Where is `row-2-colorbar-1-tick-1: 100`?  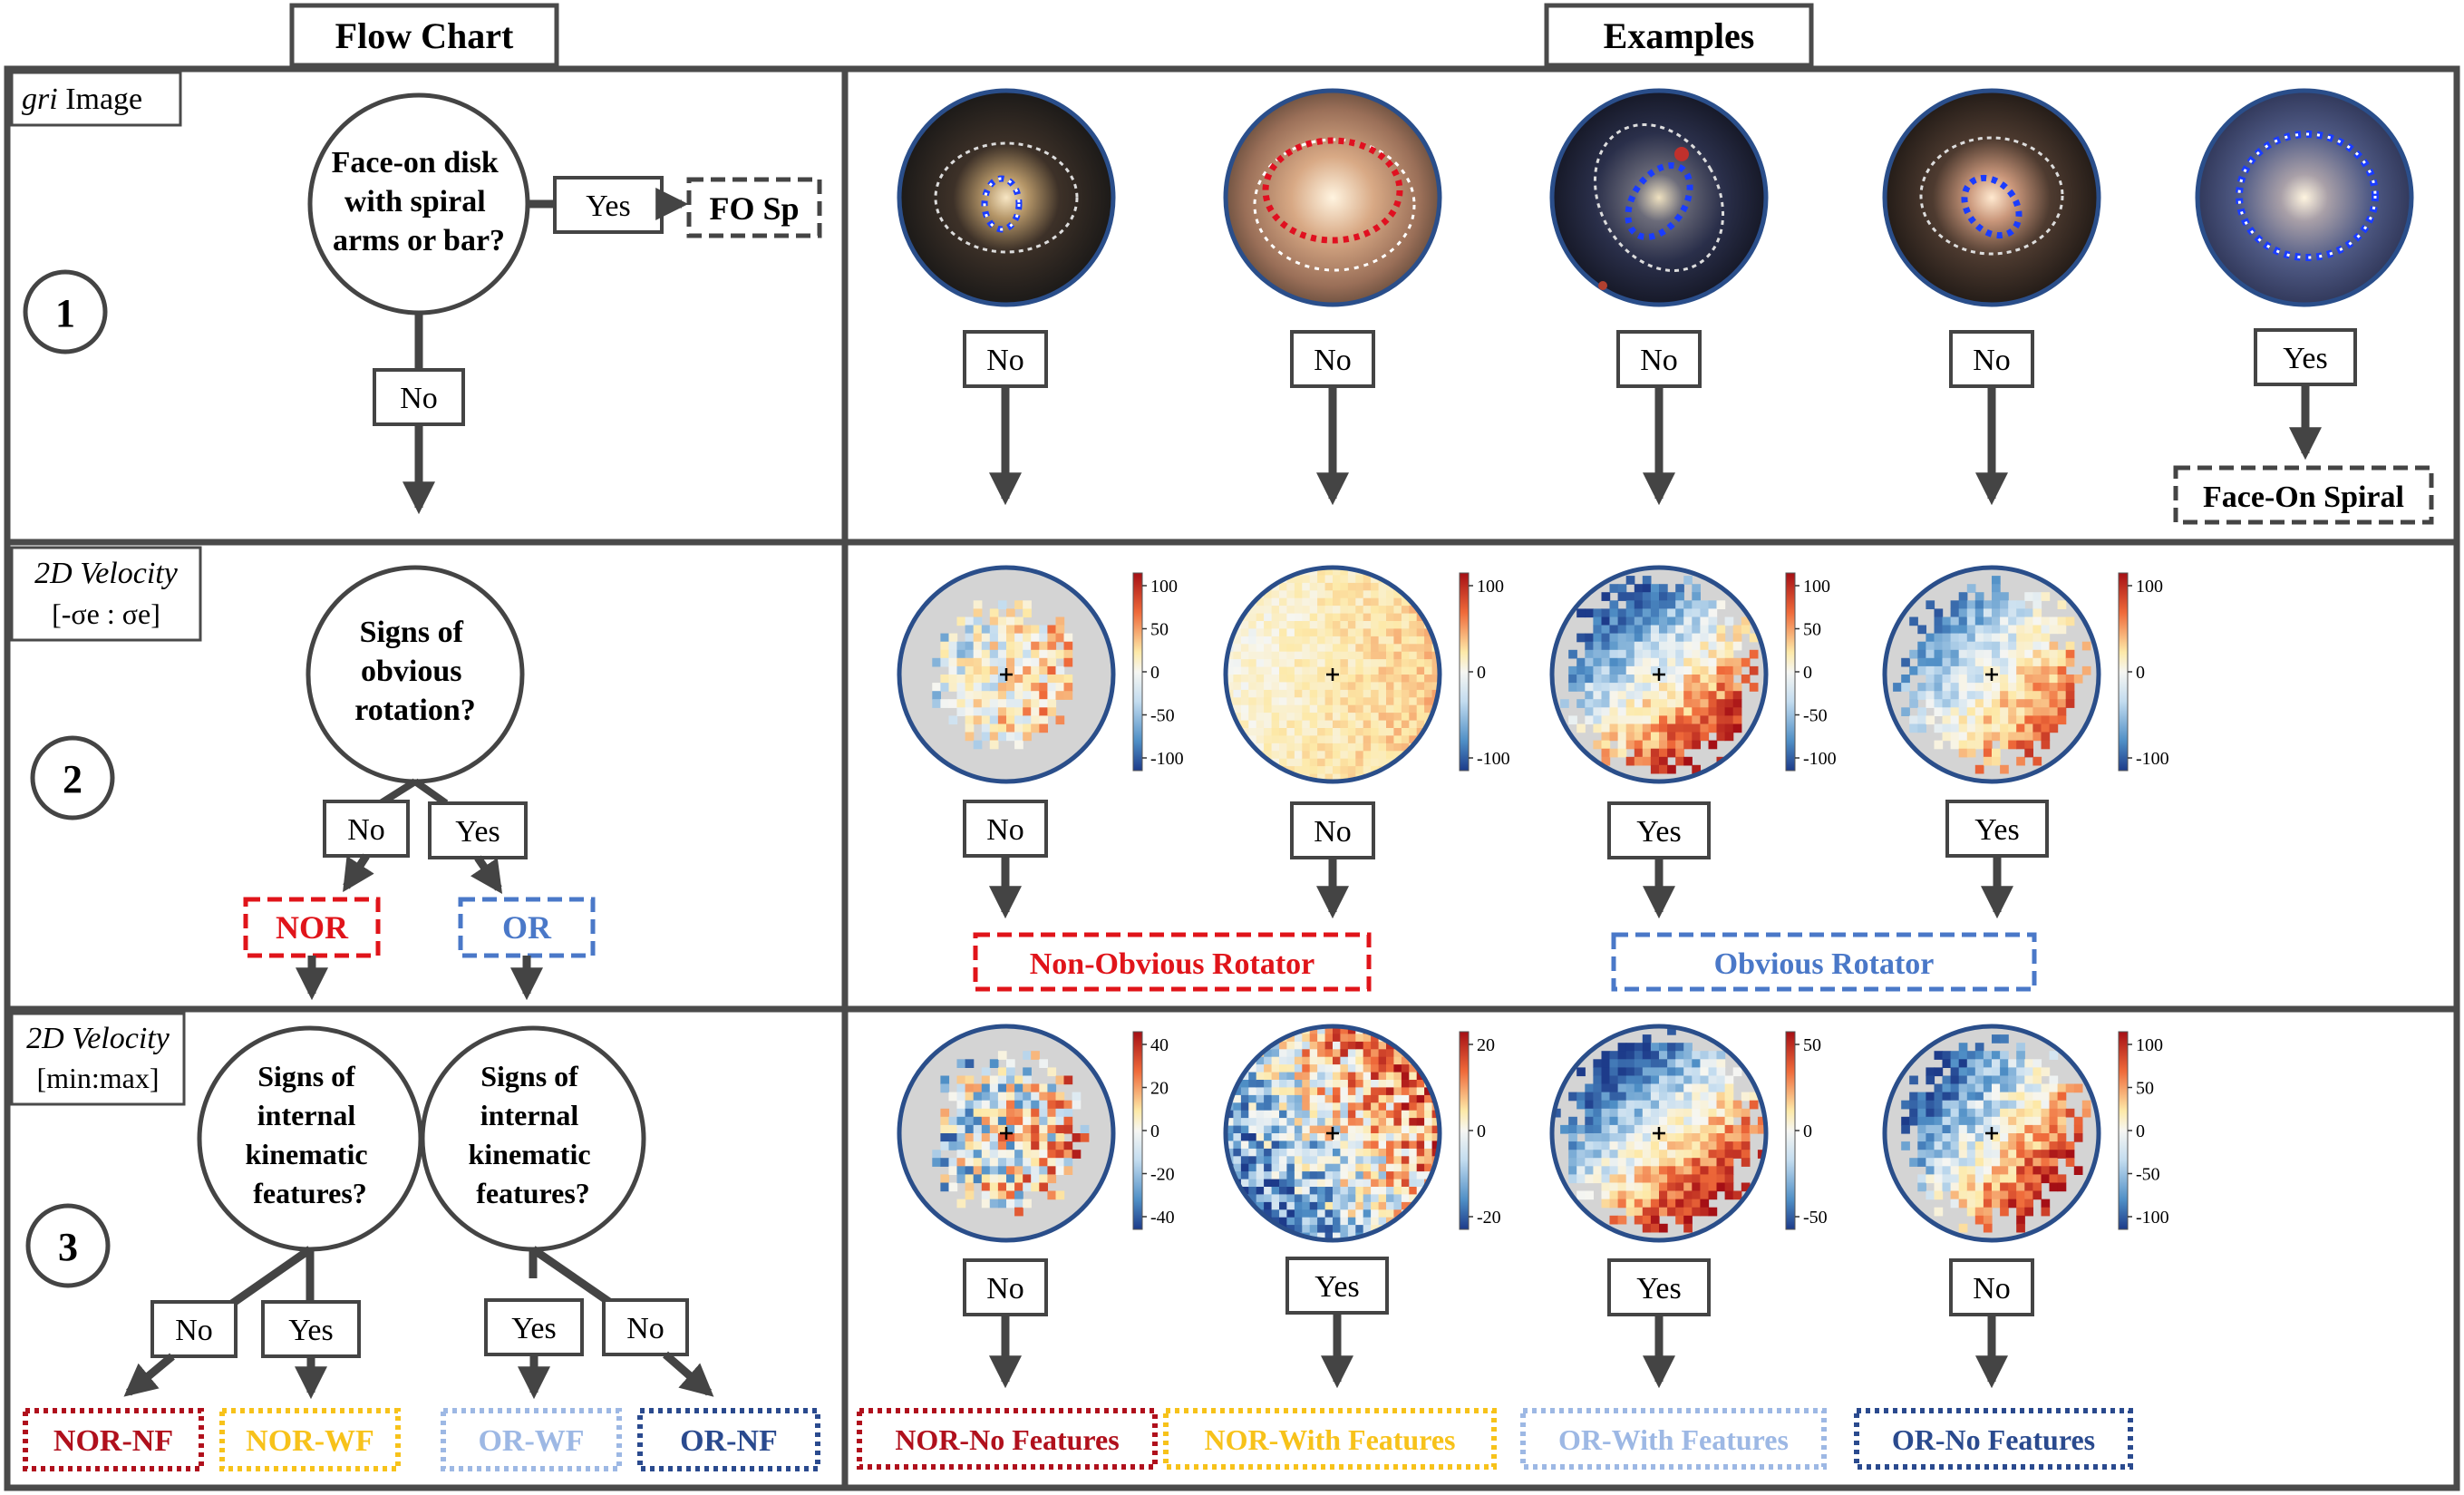 row-2-colorbar-1-tick-1: 100 is located at coordinates (1164, 587).